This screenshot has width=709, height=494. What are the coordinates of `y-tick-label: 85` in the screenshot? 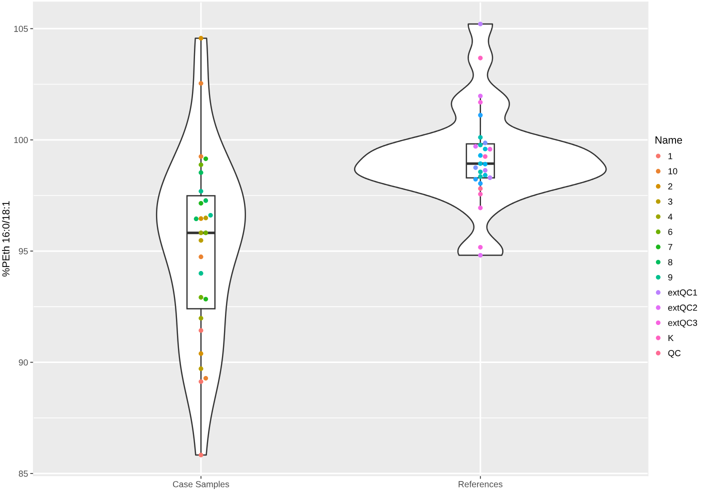 It's located at (23, 473).